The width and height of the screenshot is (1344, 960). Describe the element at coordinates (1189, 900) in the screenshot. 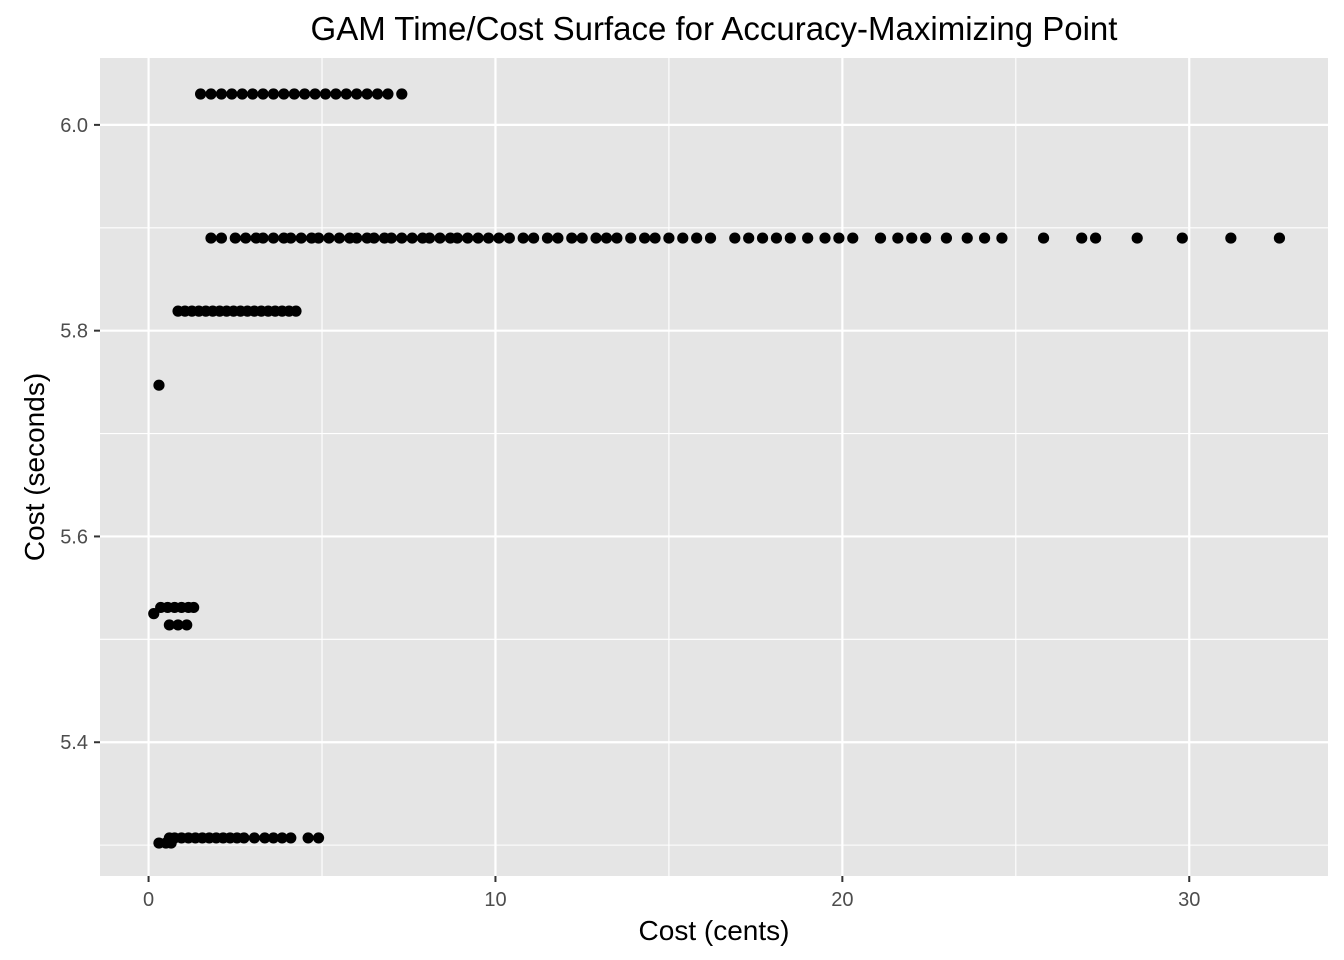

I see `x-tick-label: 30` at that location.